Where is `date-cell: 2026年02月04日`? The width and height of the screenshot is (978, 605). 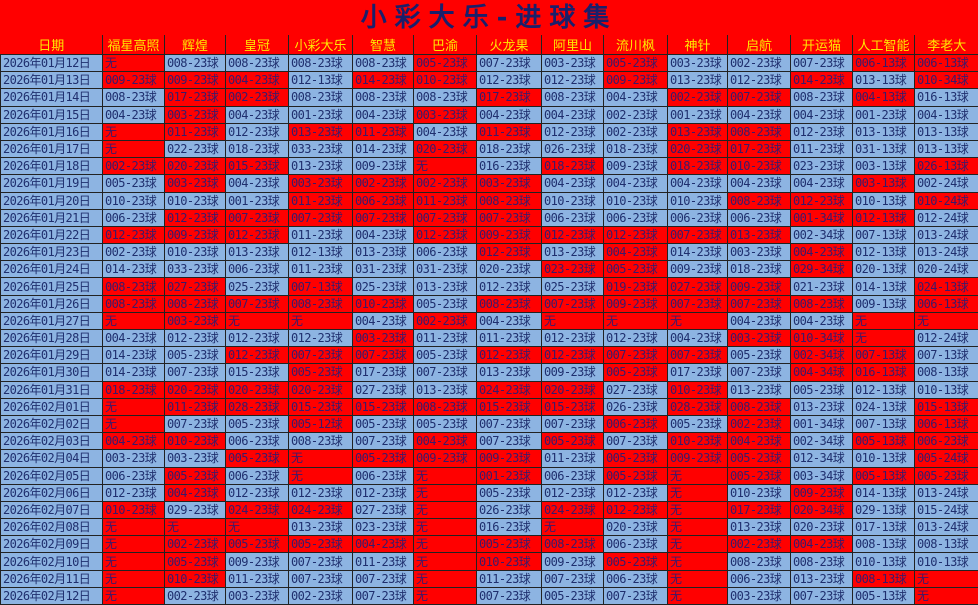
date-cell: 2026年02月04日 is located at coordinates (52, 458).